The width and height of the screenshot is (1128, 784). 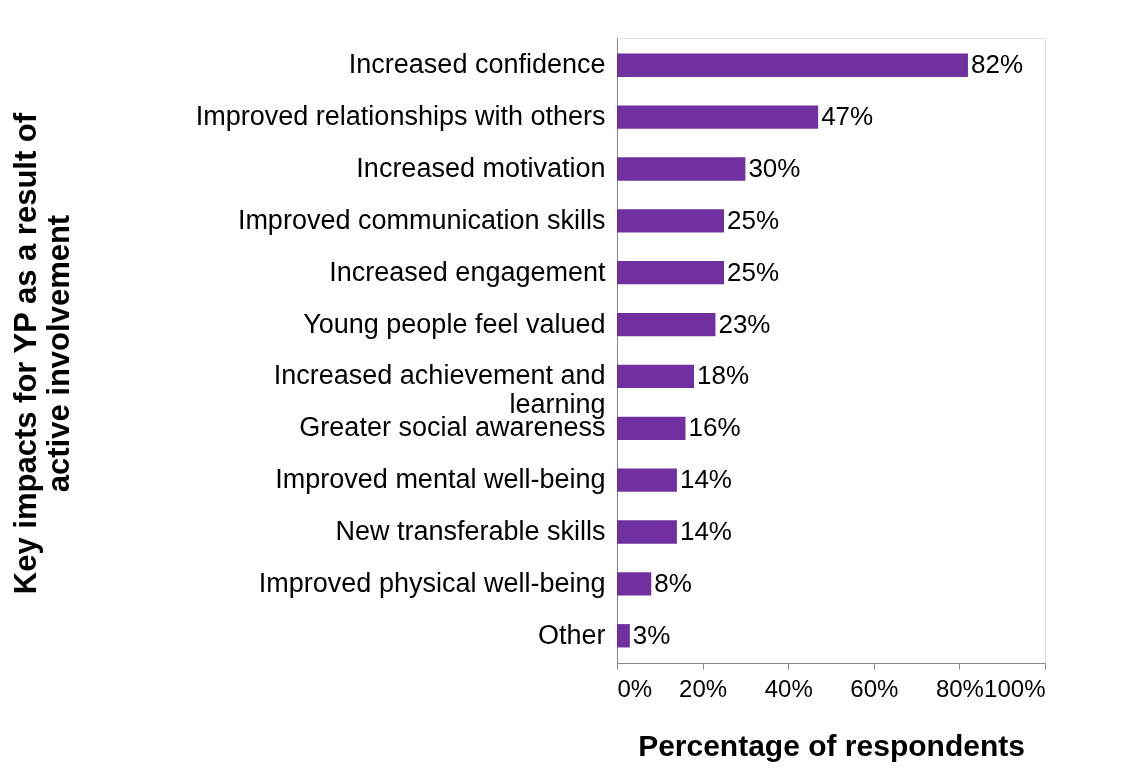 What do you see at coordinates (470, 531) in the screenshot?
I see `y-tick-label: New transferable skills` at bounding box center [470, 531].